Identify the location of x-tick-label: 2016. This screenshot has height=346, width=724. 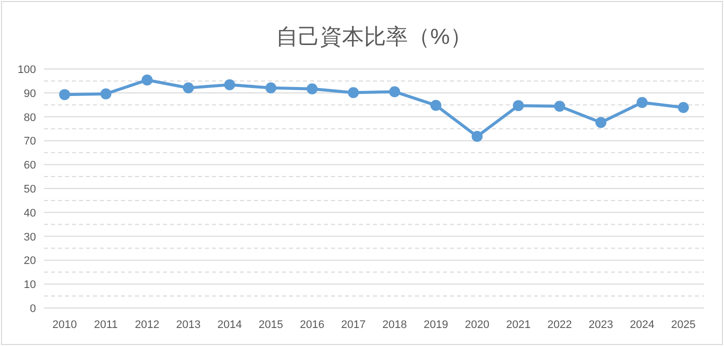
(312, 325).